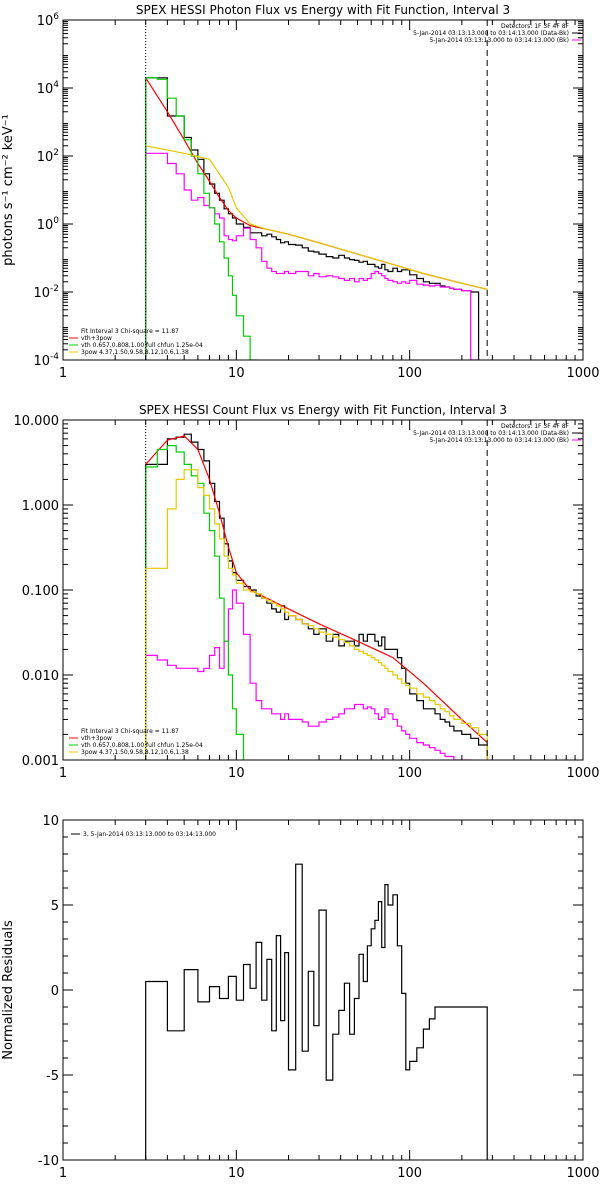 This screenshot has height=1204, width=600. I want to click on y-tick-exponent: -2, so click(54, 289).